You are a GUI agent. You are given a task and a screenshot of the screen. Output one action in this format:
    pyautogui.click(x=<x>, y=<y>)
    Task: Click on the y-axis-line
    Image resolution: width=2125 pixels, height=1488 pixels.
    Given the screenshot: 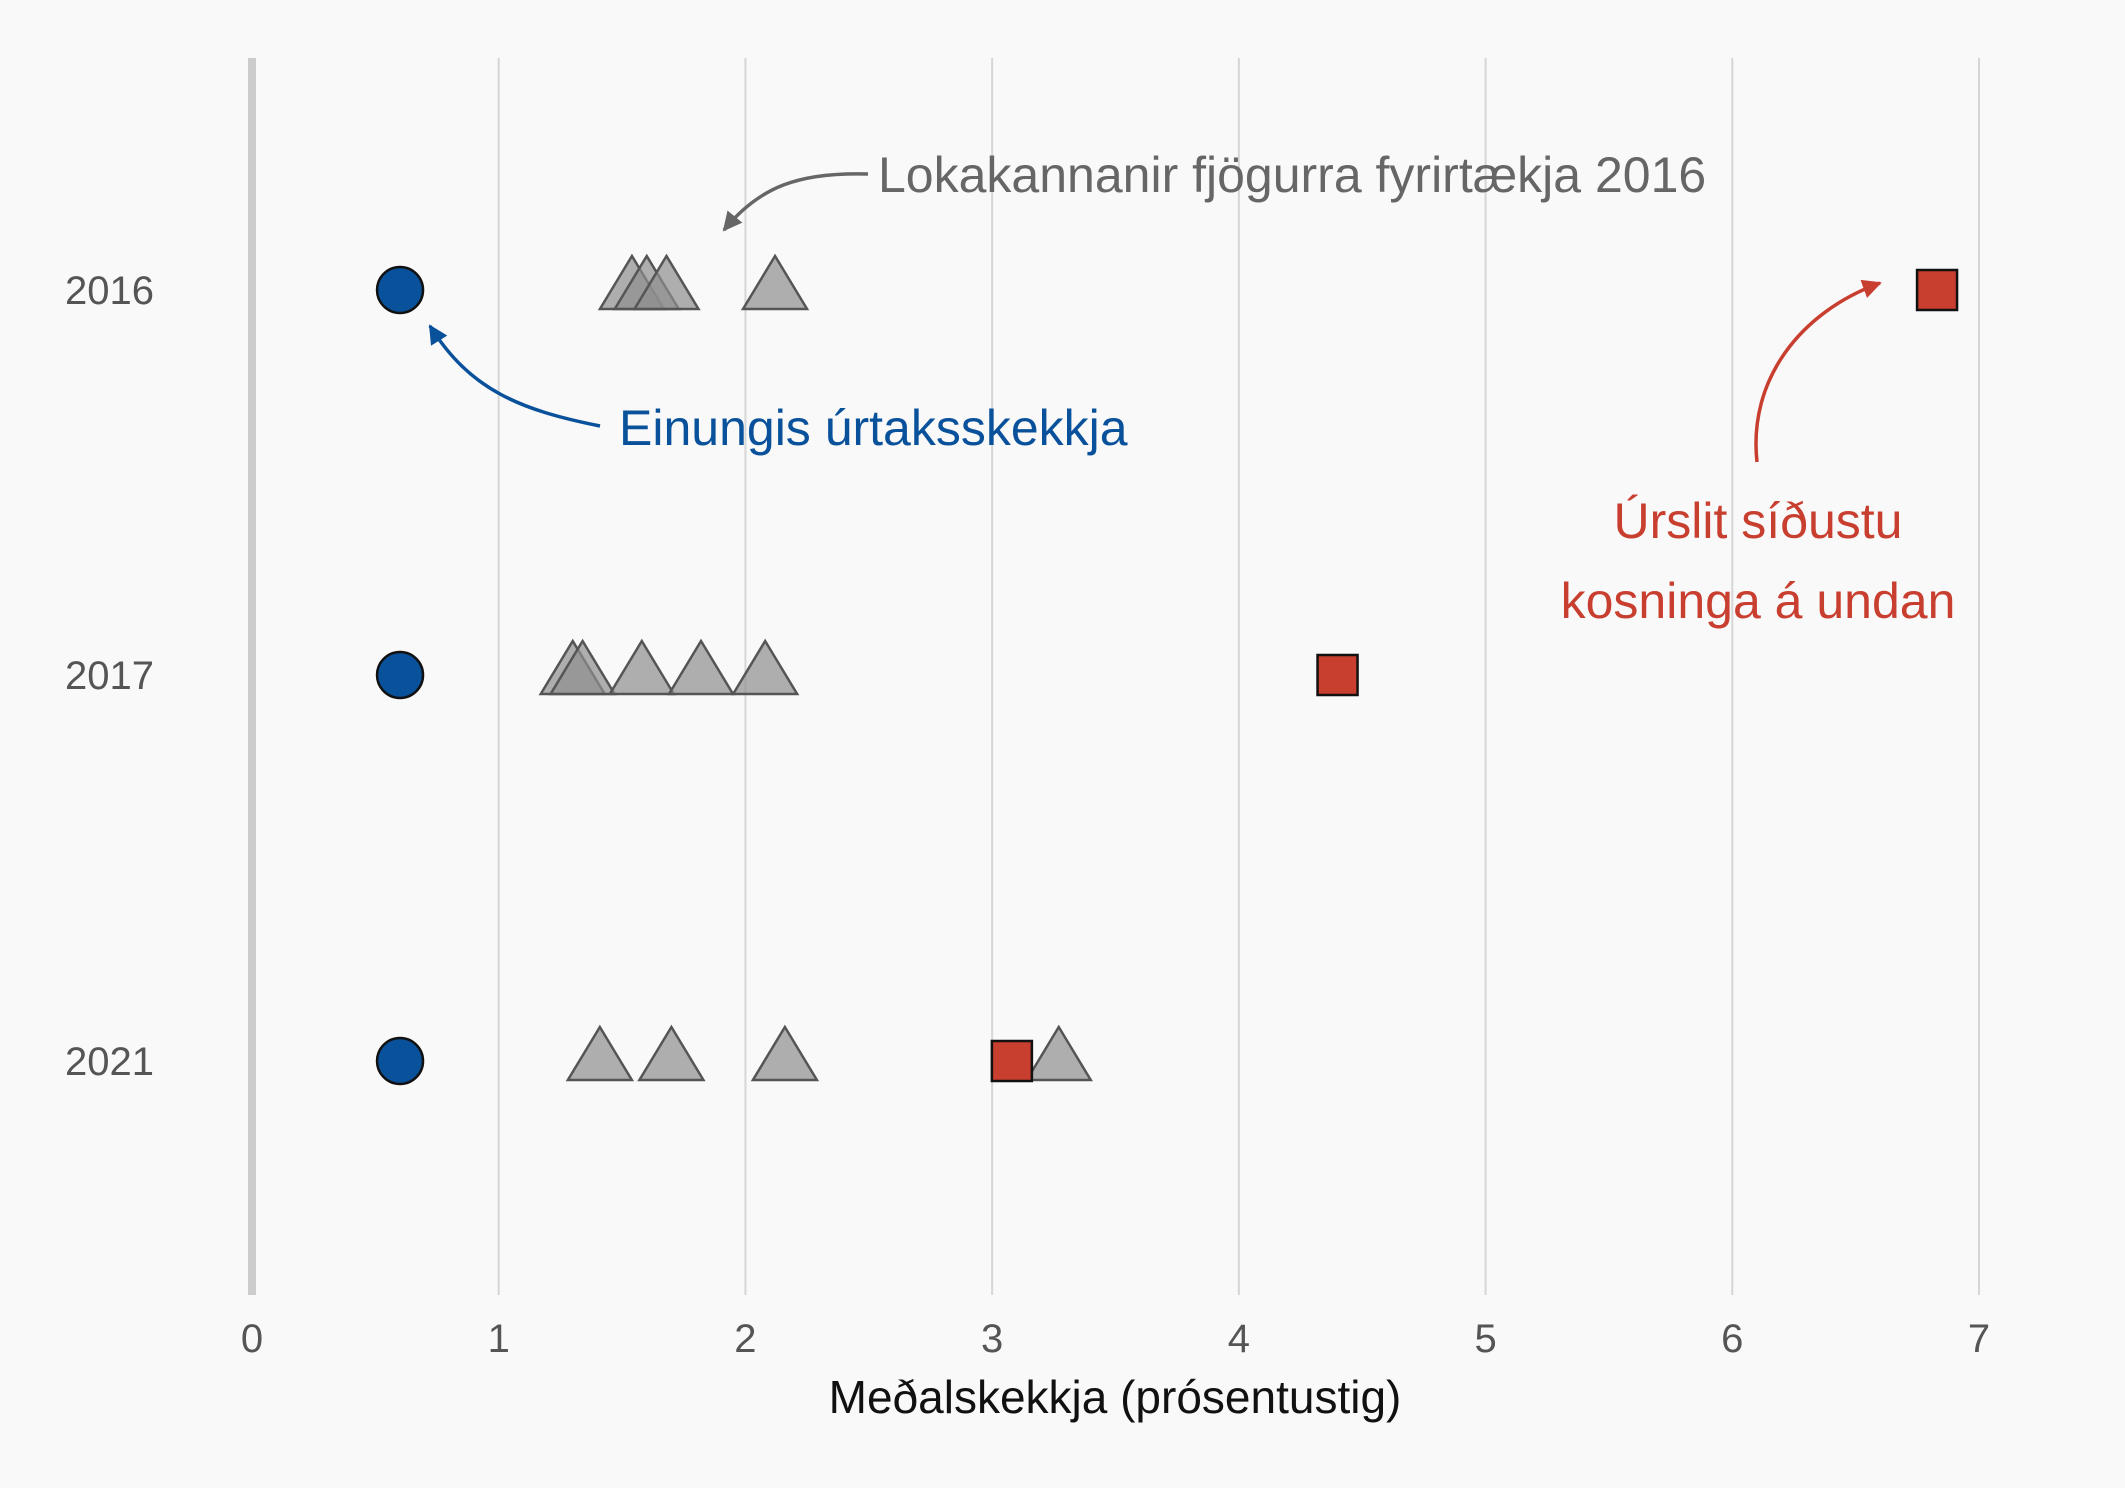 What is the action you would take?
    pyautogui.click(x=252, y=676)
    